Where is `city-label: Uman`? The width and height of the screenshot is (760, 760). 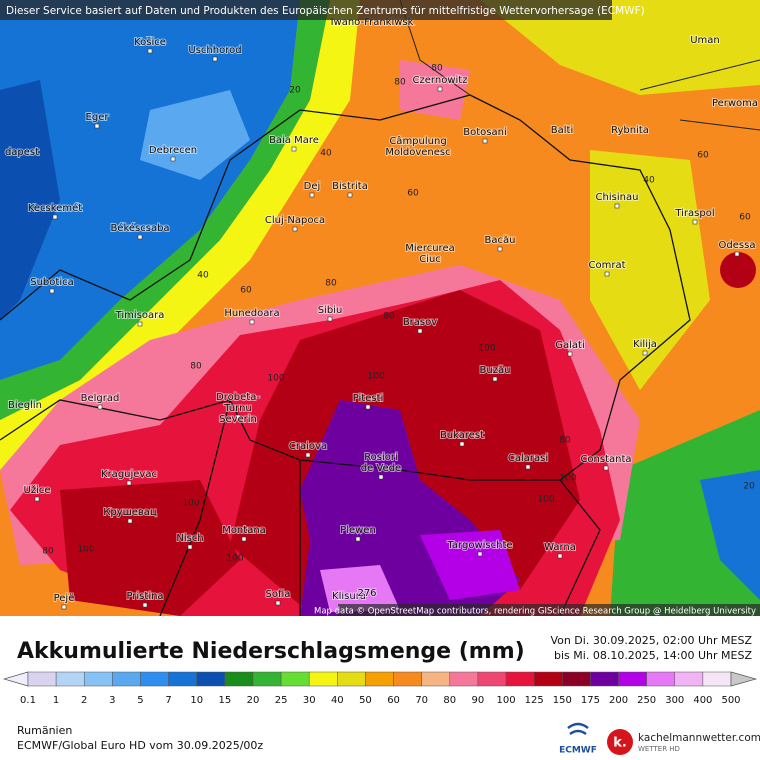
city-label: Uman is located at coordinates (705, 40).